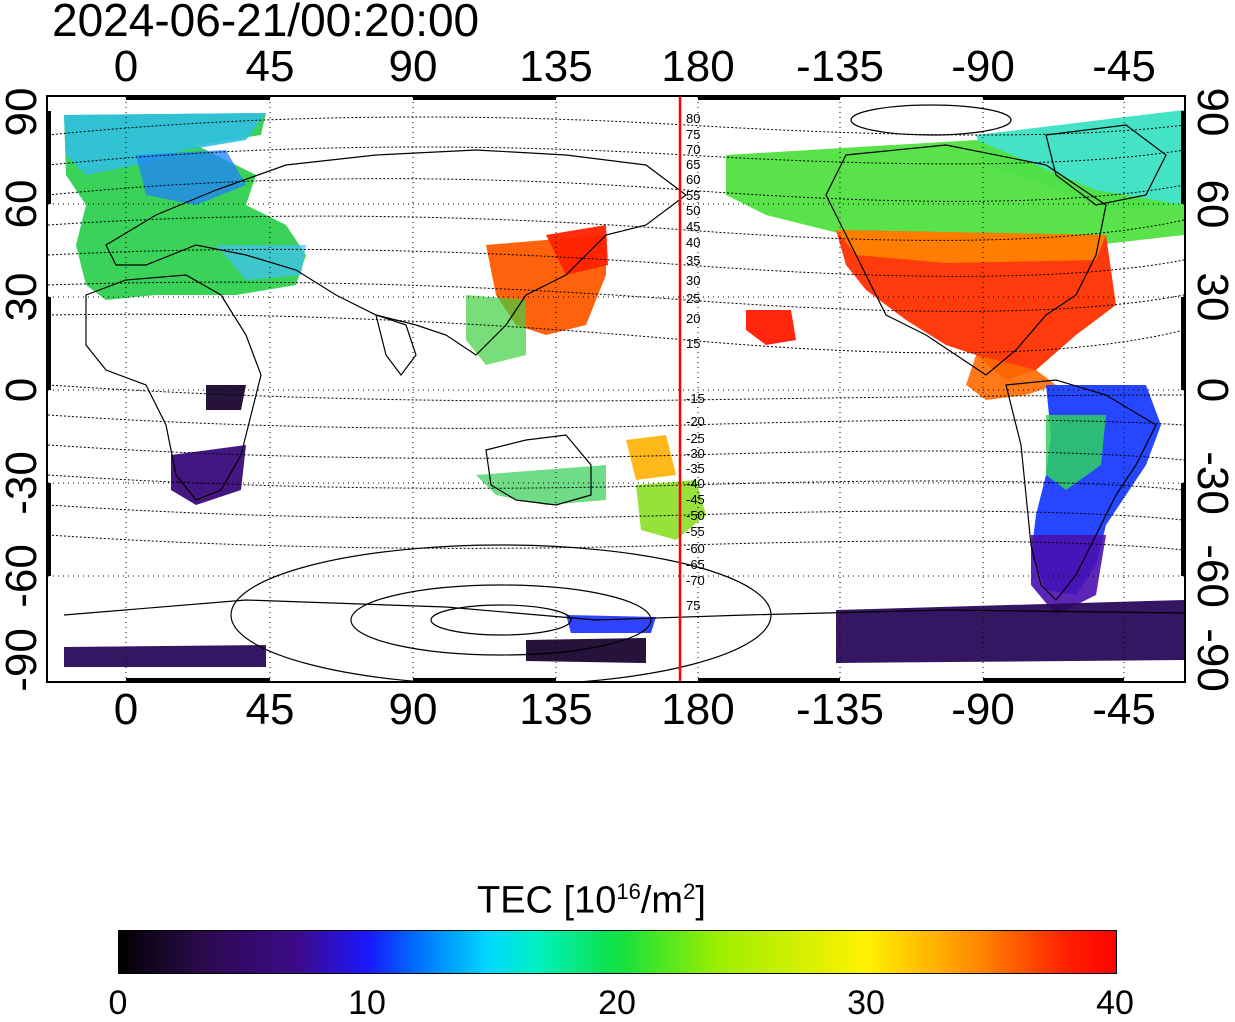 This screenshot has height=1022, width=1235. Describe the element at coordinates (1010, 631) in the screenshot. I see `tec-region-antarctica-west` at that location.